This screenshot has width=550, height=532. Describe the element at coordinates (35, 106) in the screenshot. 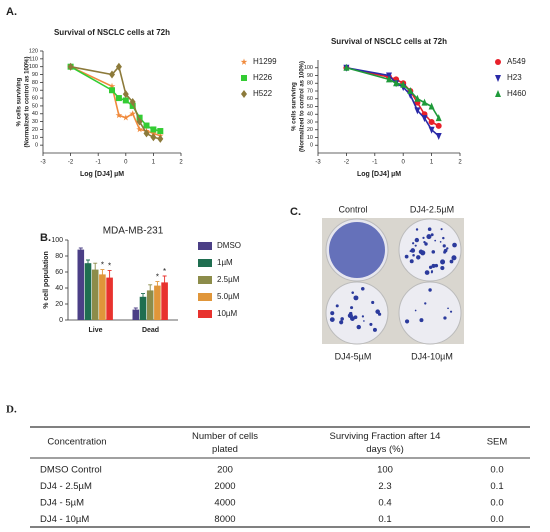

I see `y-tick-label: 50` at that location.